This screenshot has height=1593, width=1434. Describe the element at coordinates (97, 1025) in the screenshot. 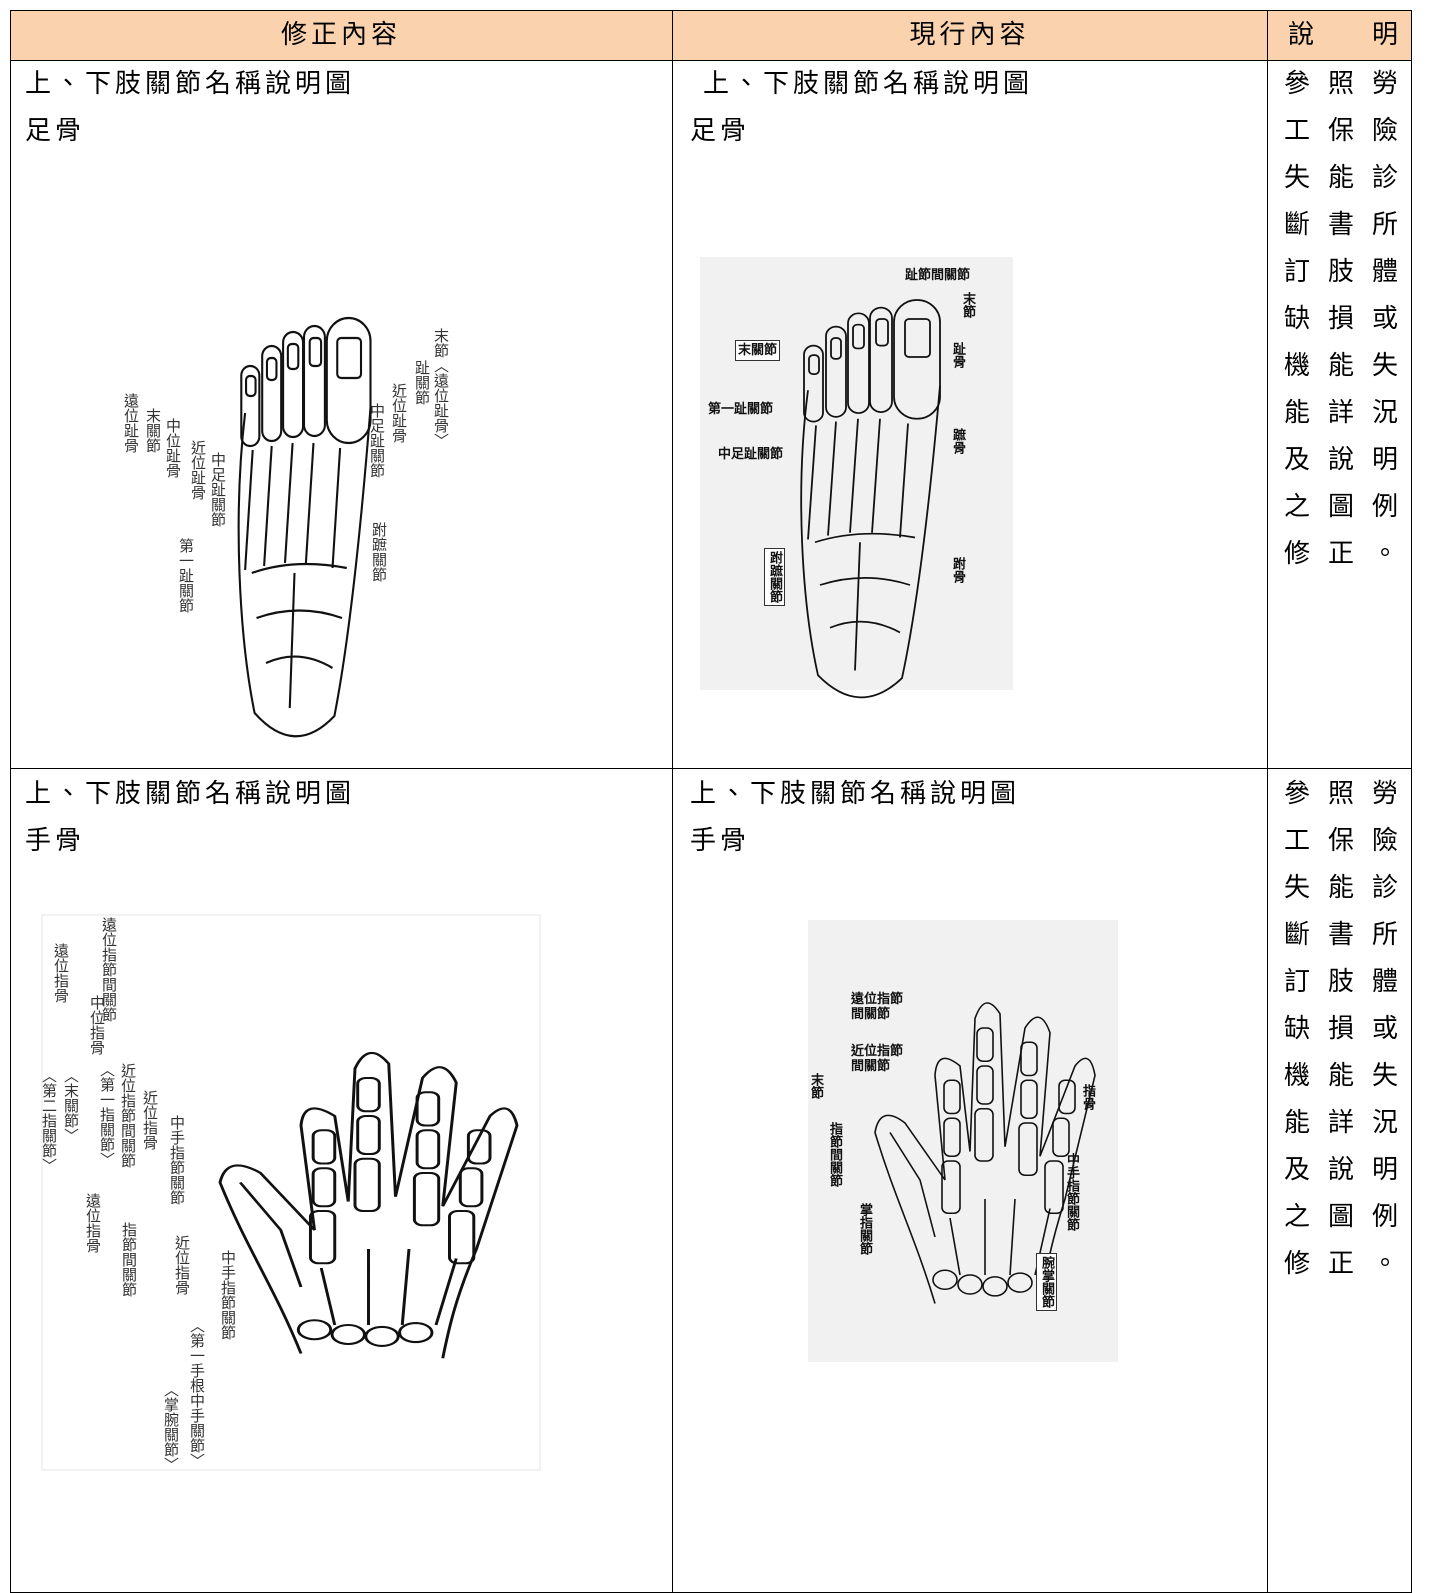

I see `figure-label: 中位指骨` at that location.